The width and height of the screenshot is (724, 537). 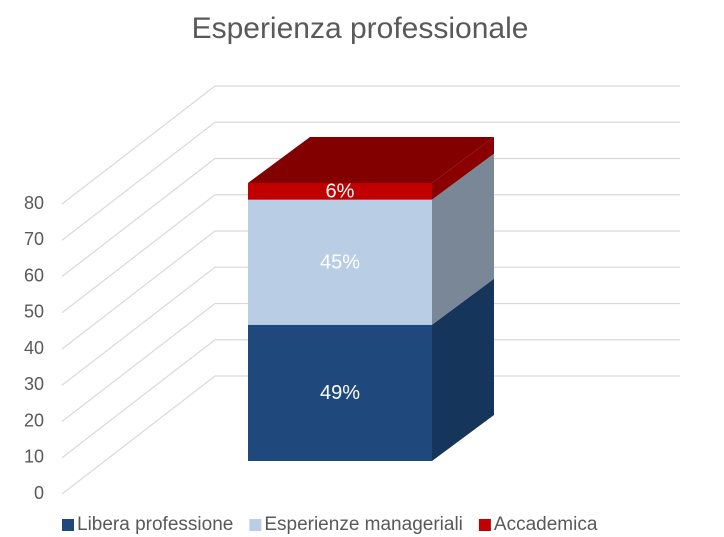 I want to click on data-label: 45%, so click(x=340, y=263).